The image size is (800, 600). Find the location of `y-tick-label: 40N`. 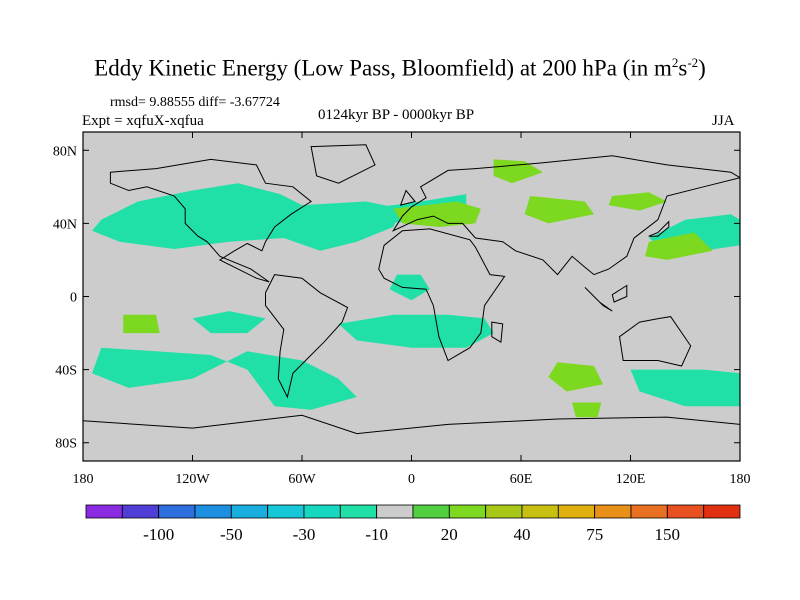

y-tick-label: 40N is located at coordinates (65, 224).